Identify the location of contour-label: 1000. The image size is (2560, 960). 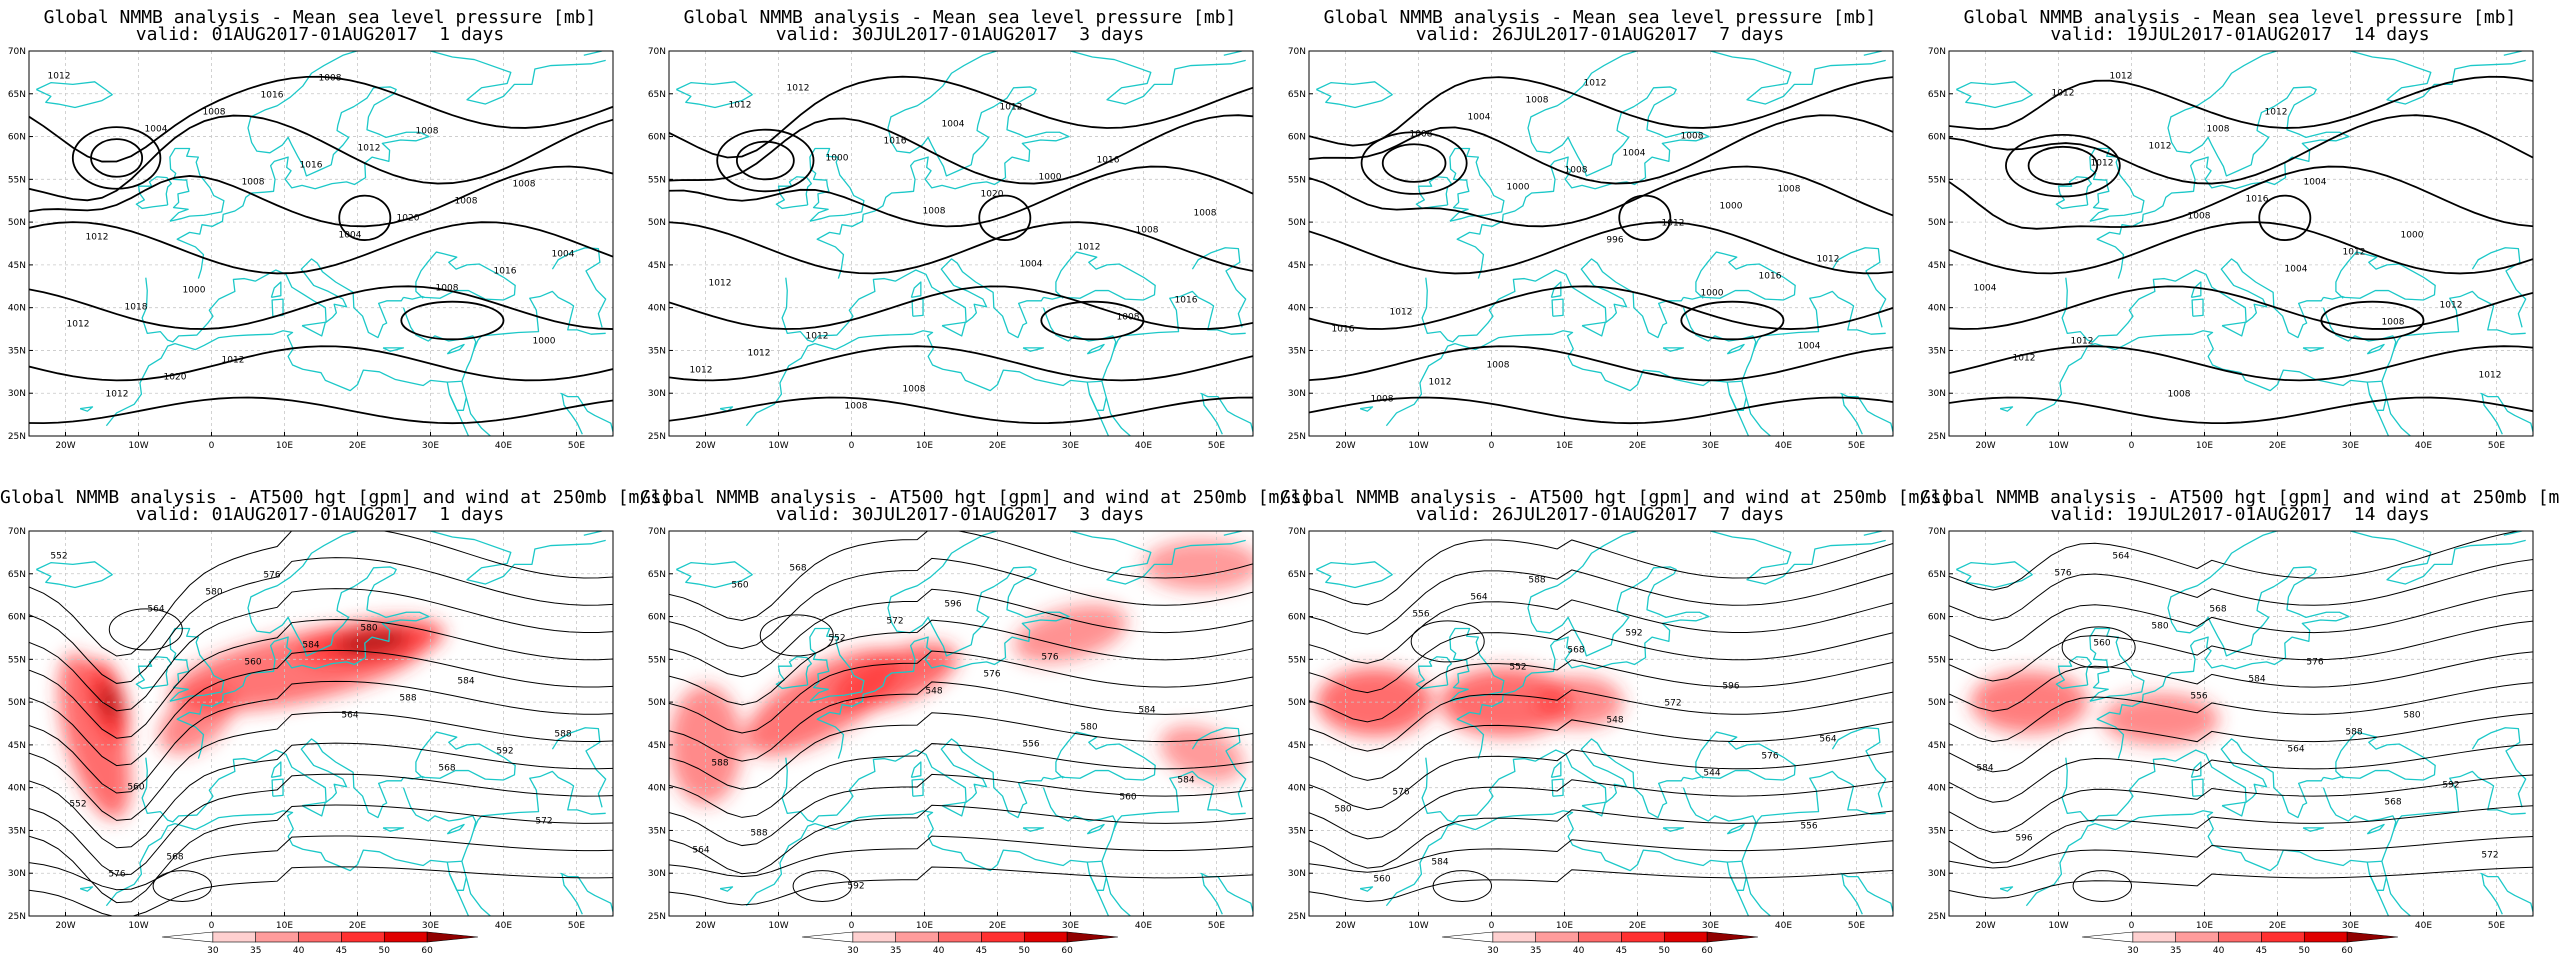
(194, 291).